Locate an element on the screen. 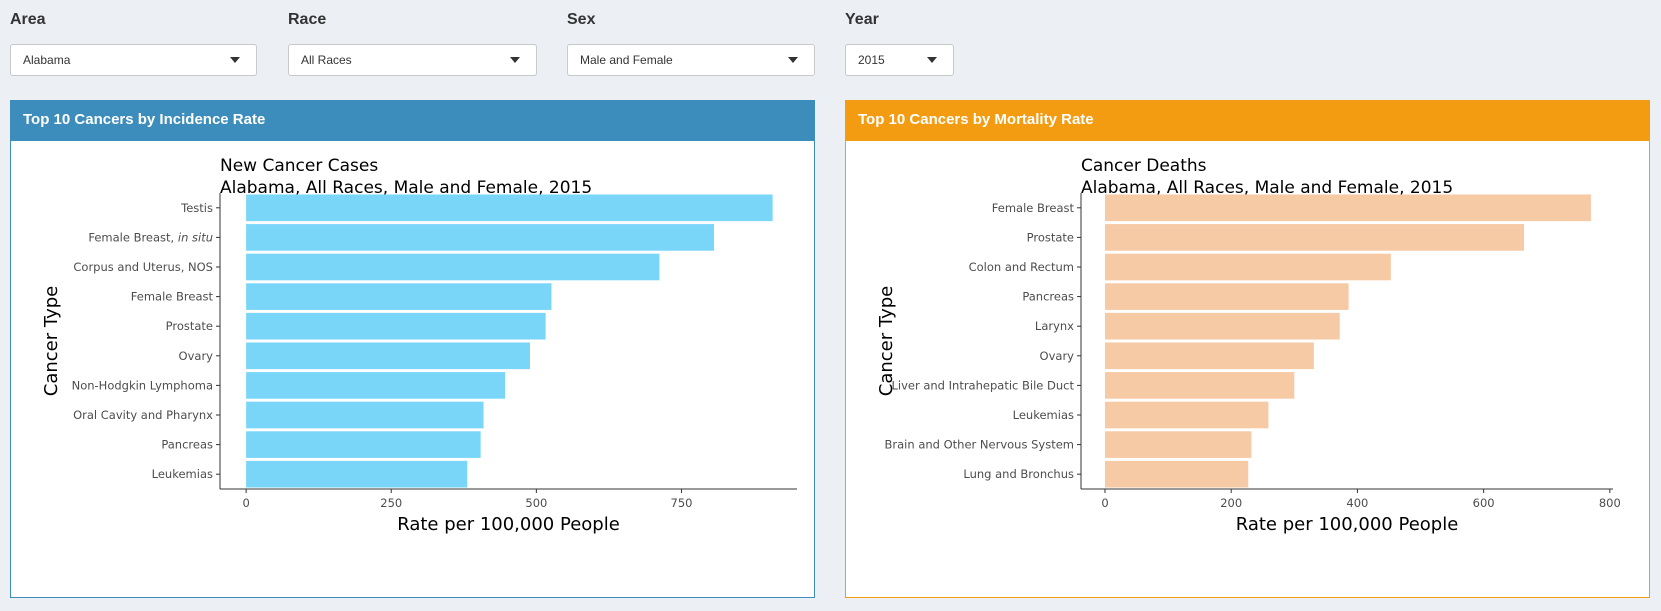  y-tick-label: Female Breast, in situ is located at coordinates (150, 237).